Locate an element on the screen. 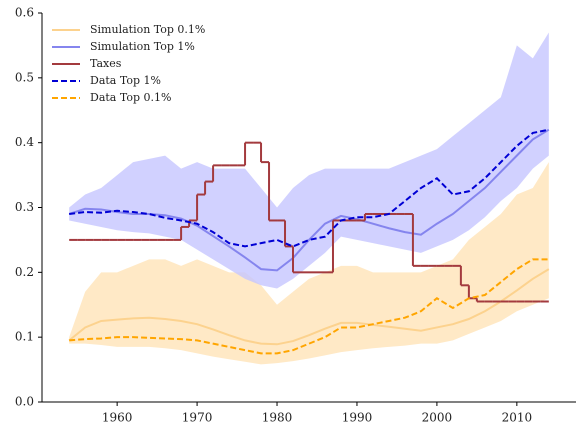 The width and height of the screenshot is (576, 426). y-tick-label: 0.3 is located at coordinates (24, 207).